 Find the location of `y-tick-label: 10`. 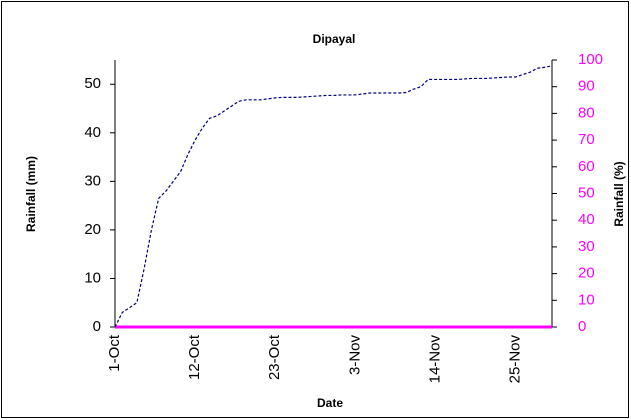

y-tick-label: 10 is located at coordinates (92, 277).